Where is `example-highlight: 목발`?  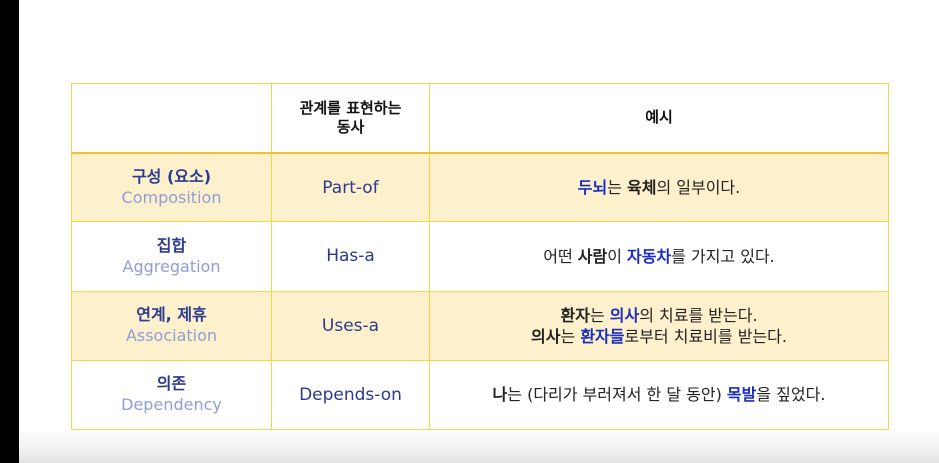
example-highlight: 목발 is located at coordinates (741, 395).